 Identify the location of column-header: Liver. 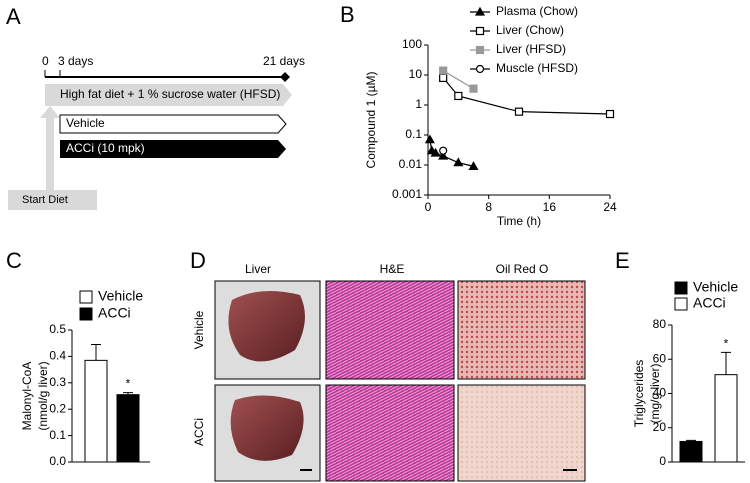
(258, 269).